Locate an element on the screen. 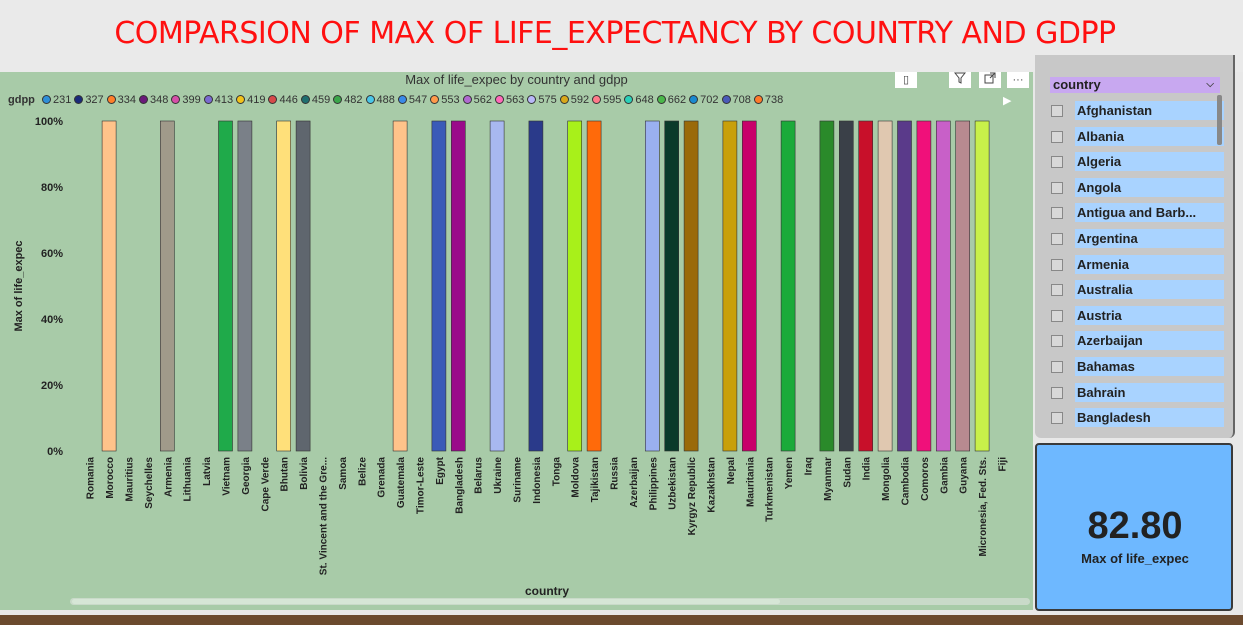 The image size is (1243, 625). x-tick-label: Bolivia is located at coordinates (304, 473).